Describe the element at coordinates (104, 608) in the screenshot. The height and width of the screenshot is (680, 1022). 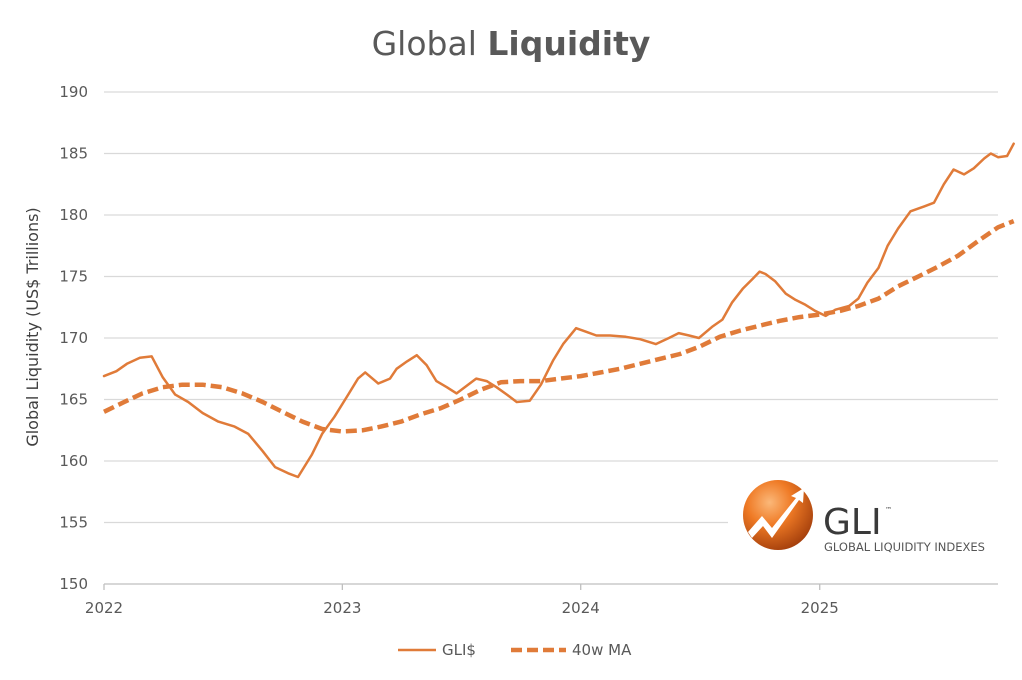
I see `x-tick-label: 2022` at that location.